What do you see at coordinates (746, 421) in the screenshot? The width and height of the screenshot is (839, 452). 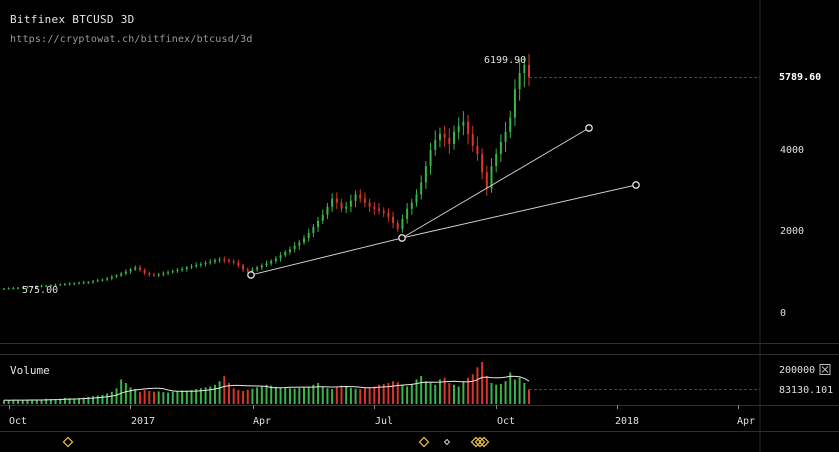 I see `x-tick-label: Apr` at bounding box center [746, 421].